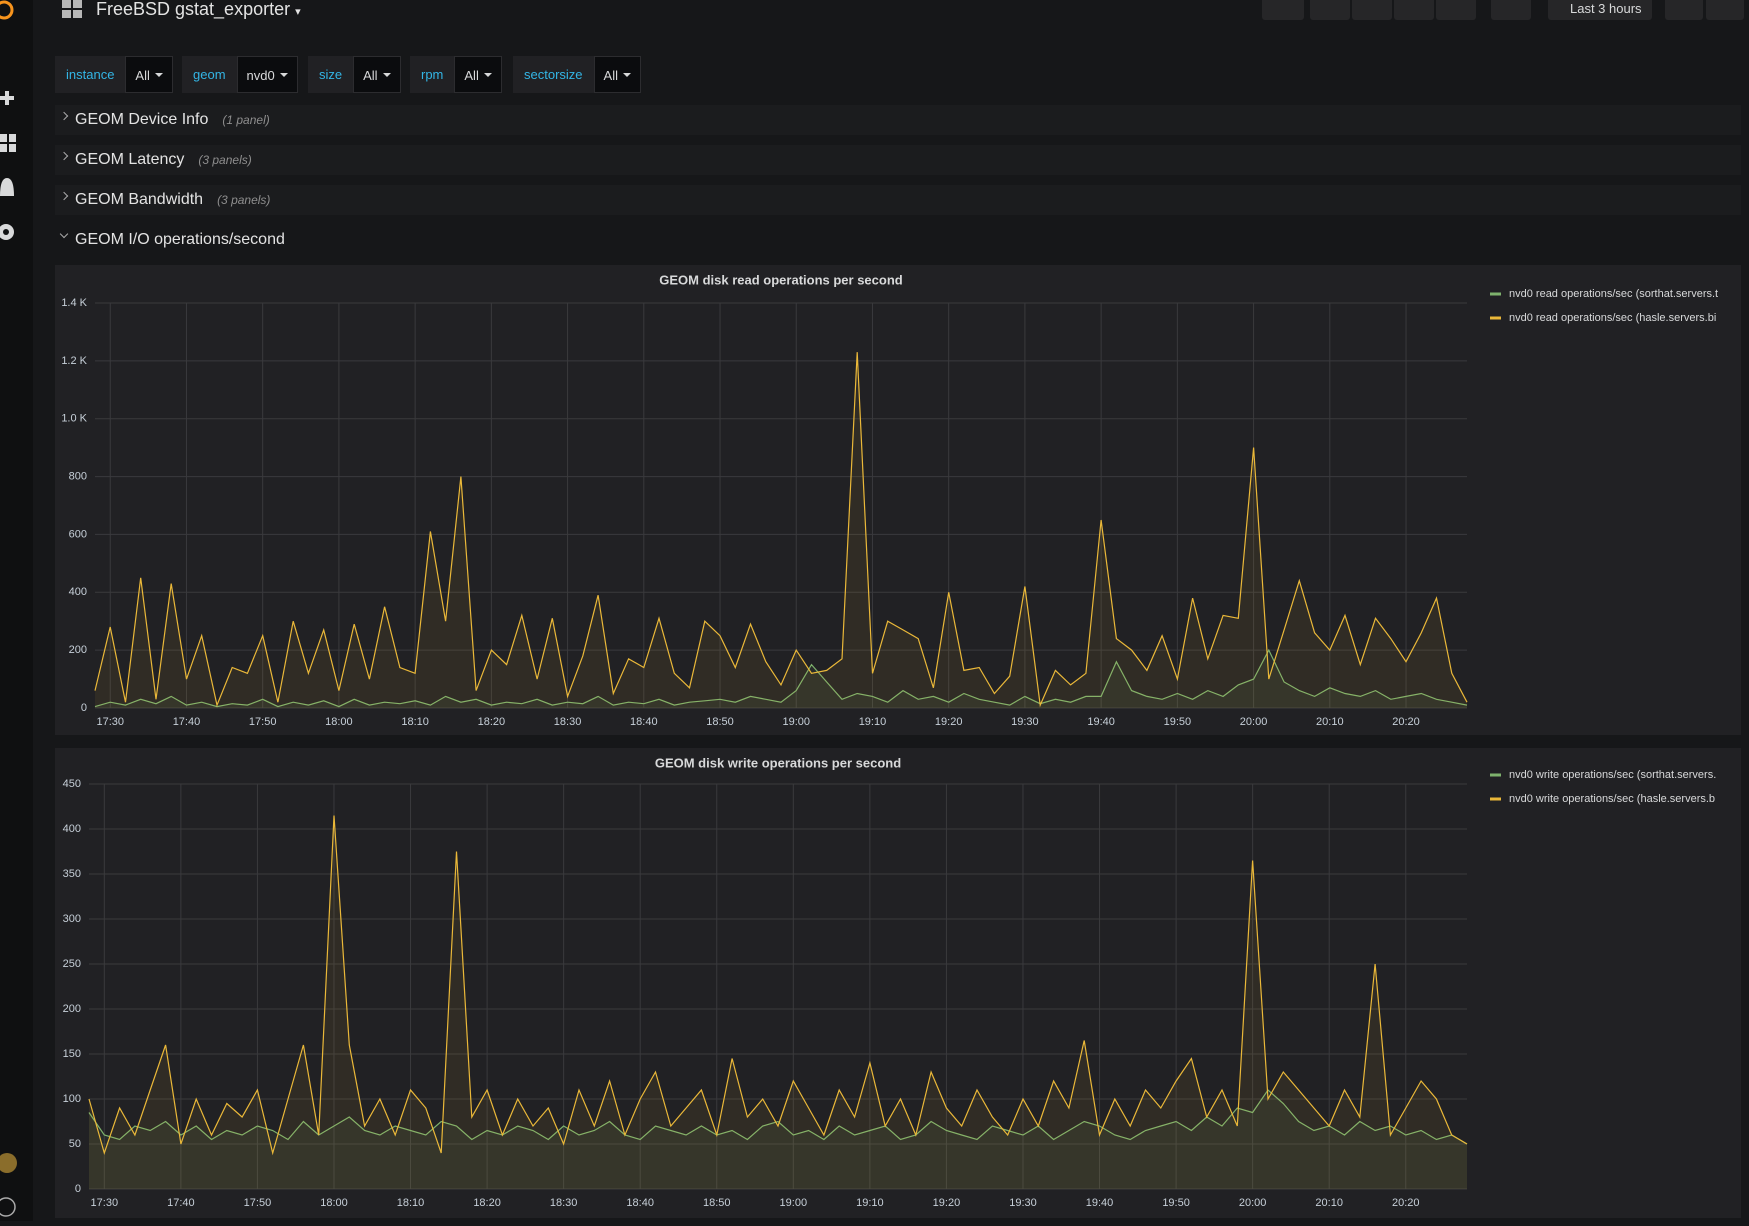 This screenshot has height=1226, width=1749. I want to click on row-title: GEOM Latency, so click(130, 159).